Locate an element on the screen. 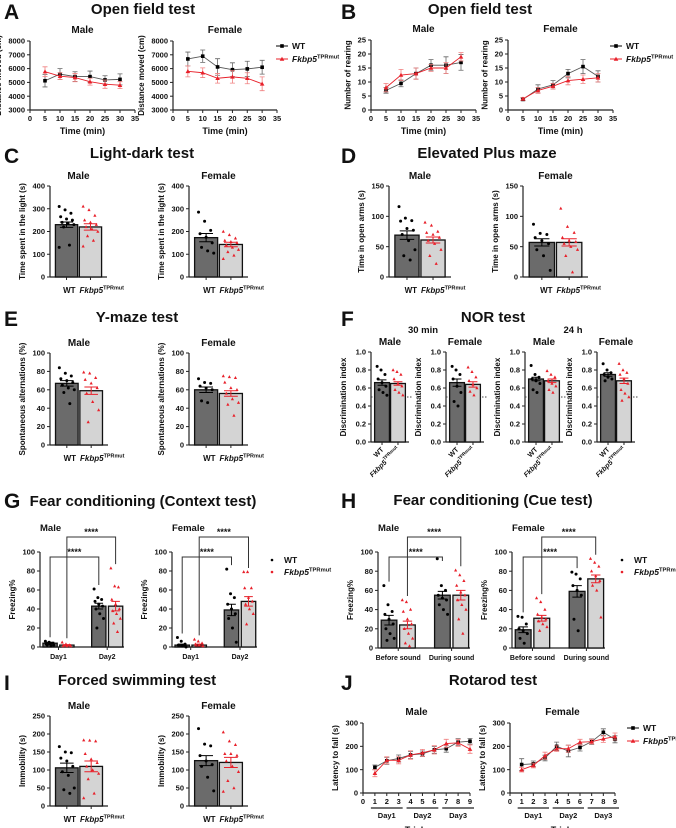 This screenshot has height=828, width=676. y-tick-label: 1.0 is located at coordinates (587, 352).